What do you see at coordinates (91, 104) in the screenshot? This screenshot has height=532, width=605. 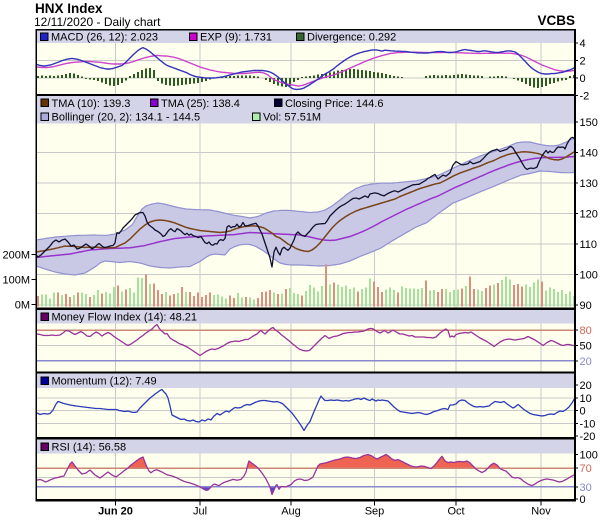 I see `svg-text: TMA (10): 139.3` at bounding box center [91, 104].